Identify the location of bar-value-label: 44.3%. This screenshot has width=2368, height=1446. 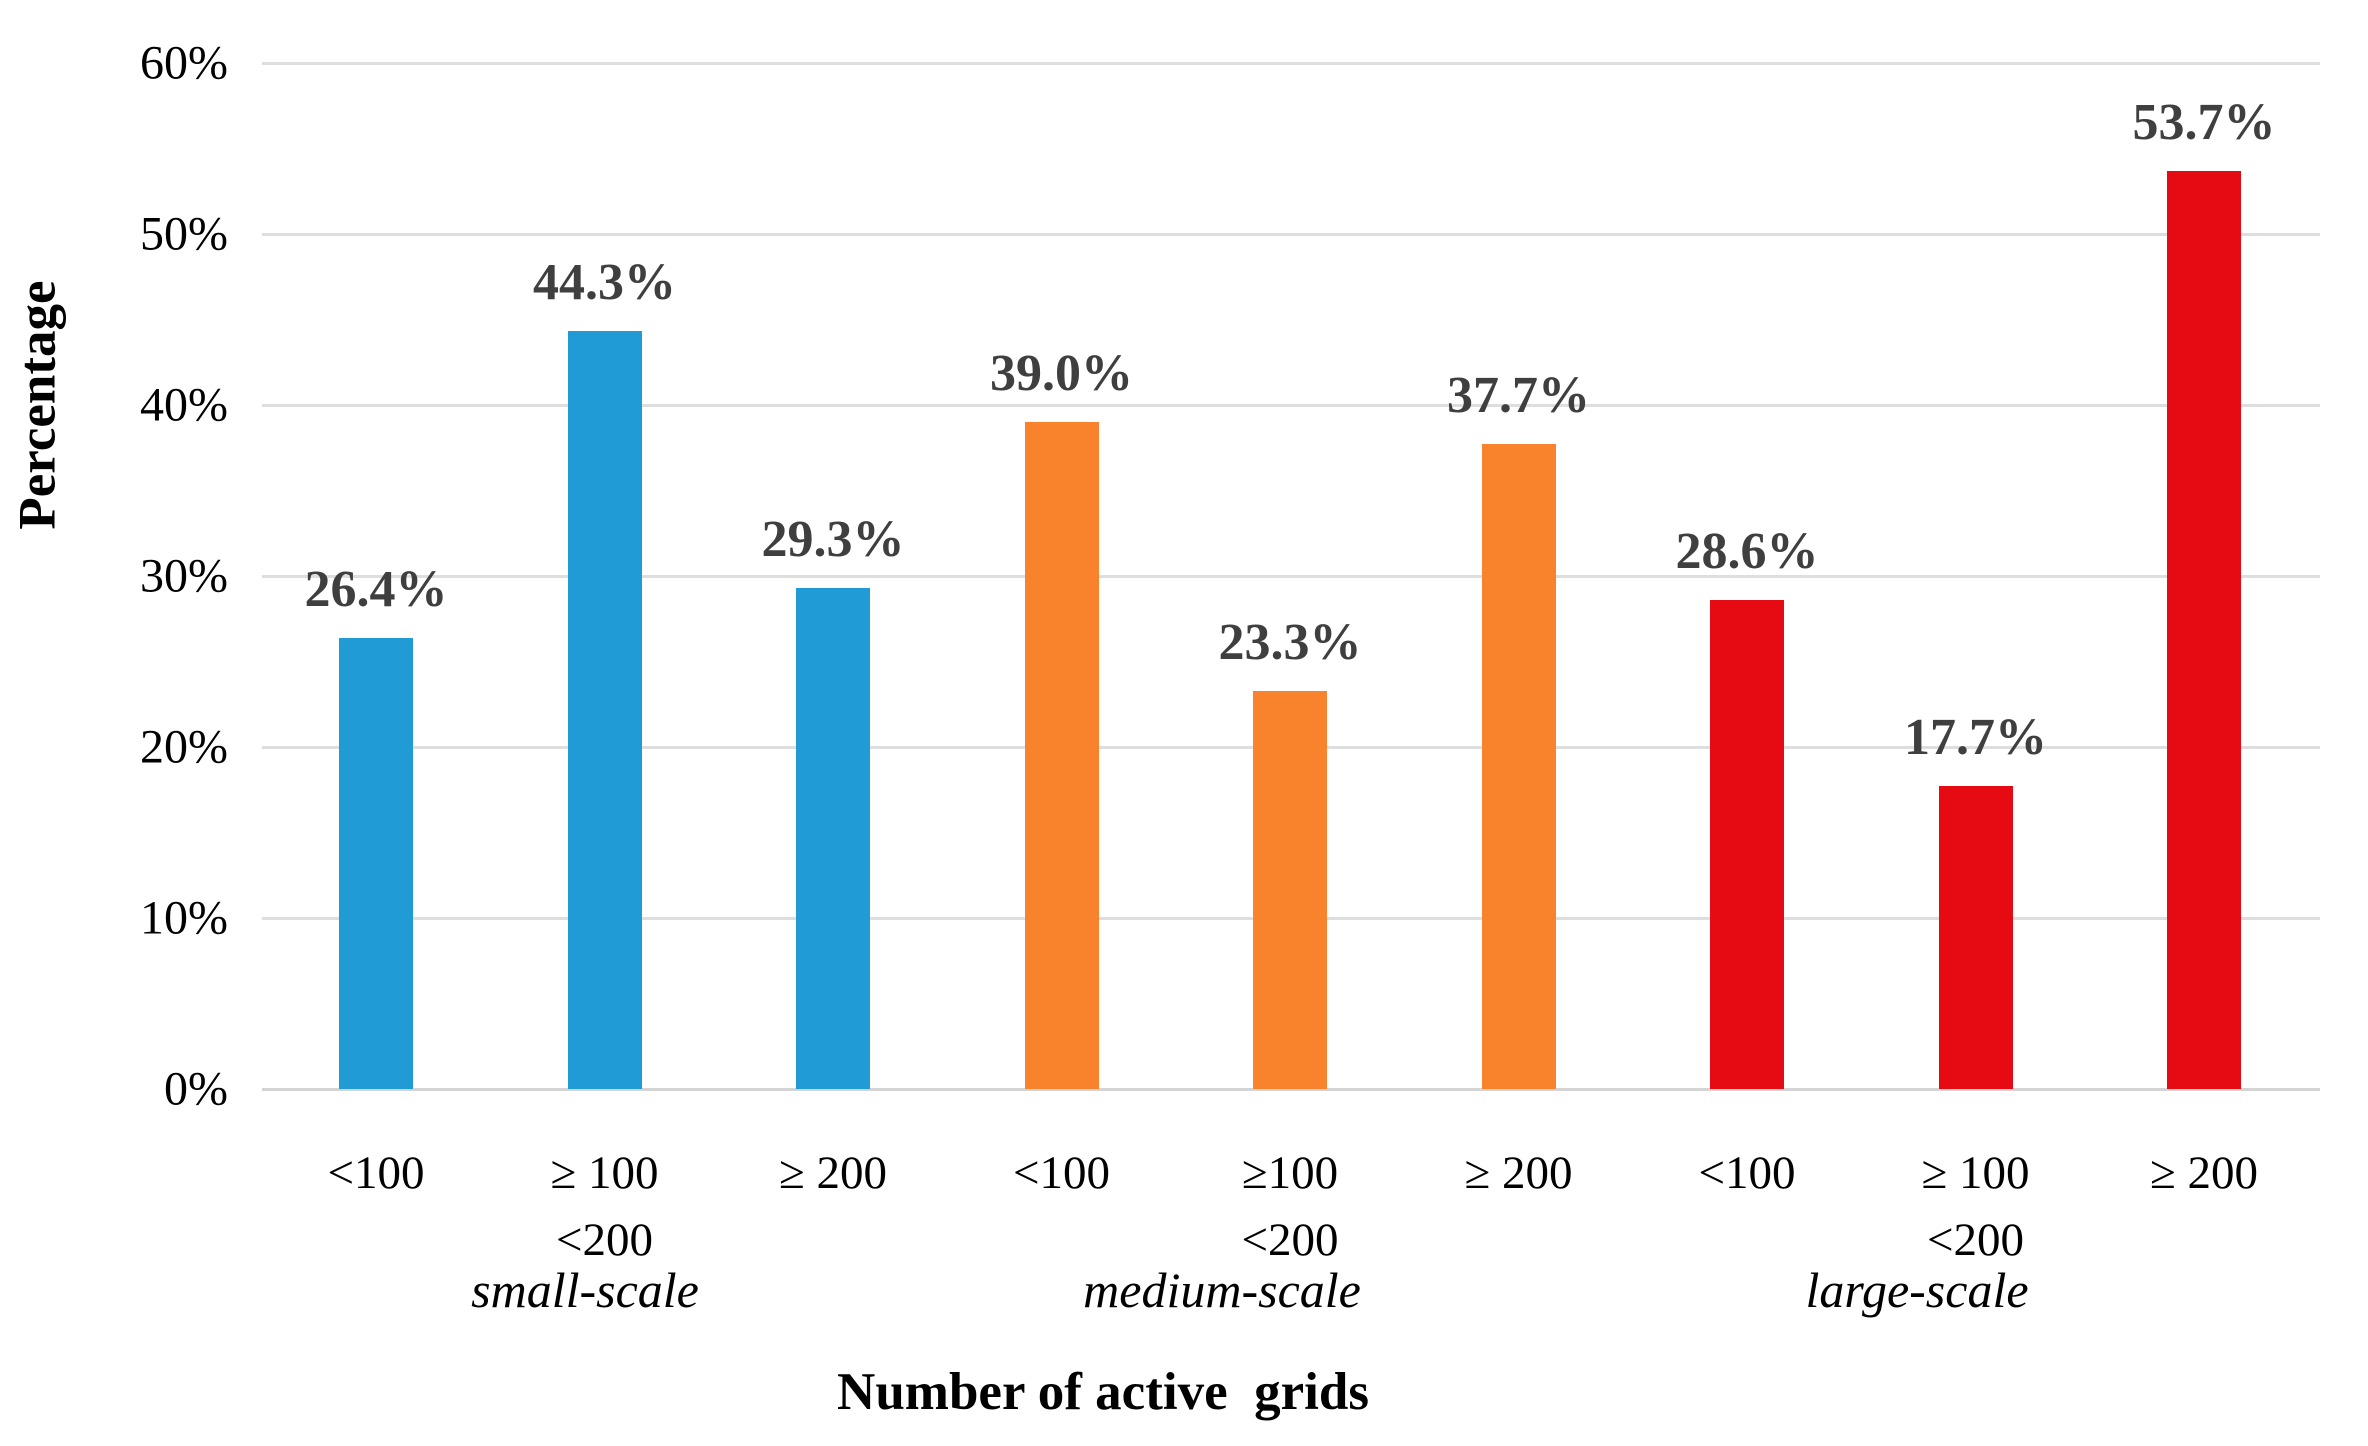
(604, 283).